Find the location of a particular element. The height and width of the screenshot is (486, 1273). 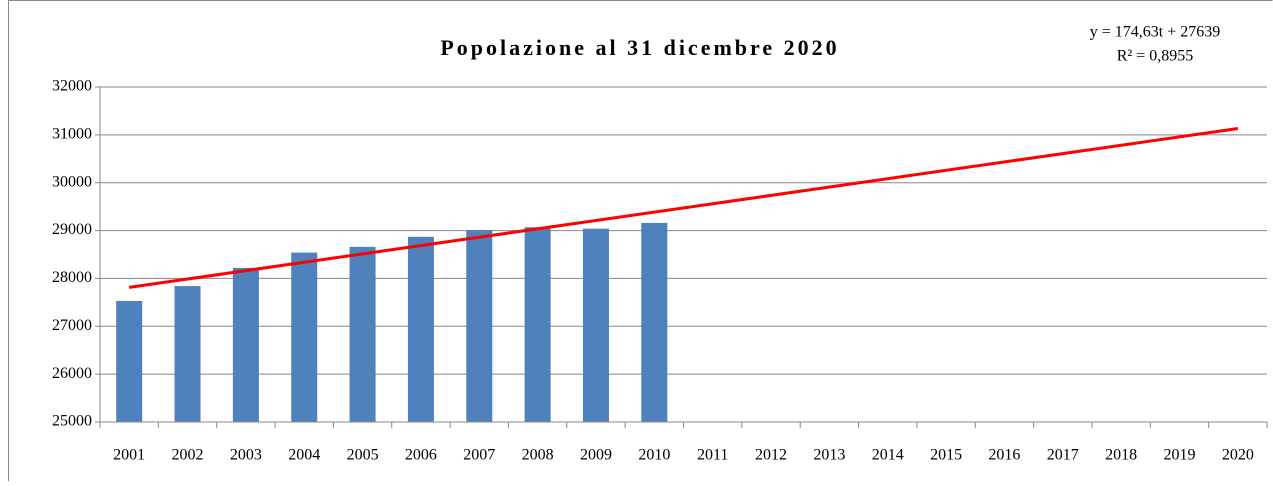

y-tick-label: 30000 is located at coordinates (72, 181).